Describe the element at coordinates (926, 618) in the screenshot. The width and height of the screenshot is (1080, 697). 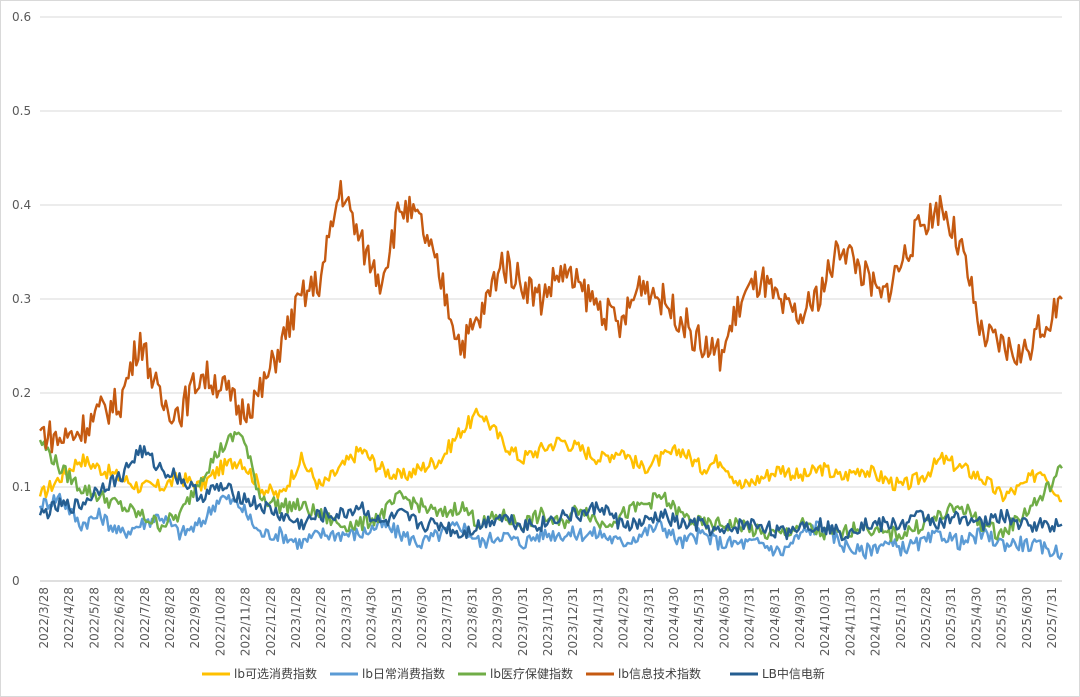
I see `x-tick-label: 2025/2/28` at that location.